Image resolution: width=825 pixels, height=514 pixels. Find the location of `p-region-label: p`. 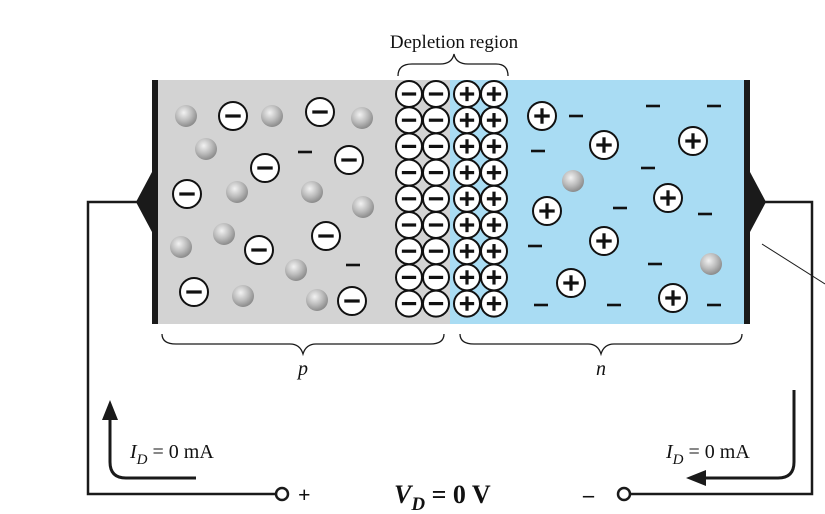

p-region-label: p is located at coordinates (302, 369).